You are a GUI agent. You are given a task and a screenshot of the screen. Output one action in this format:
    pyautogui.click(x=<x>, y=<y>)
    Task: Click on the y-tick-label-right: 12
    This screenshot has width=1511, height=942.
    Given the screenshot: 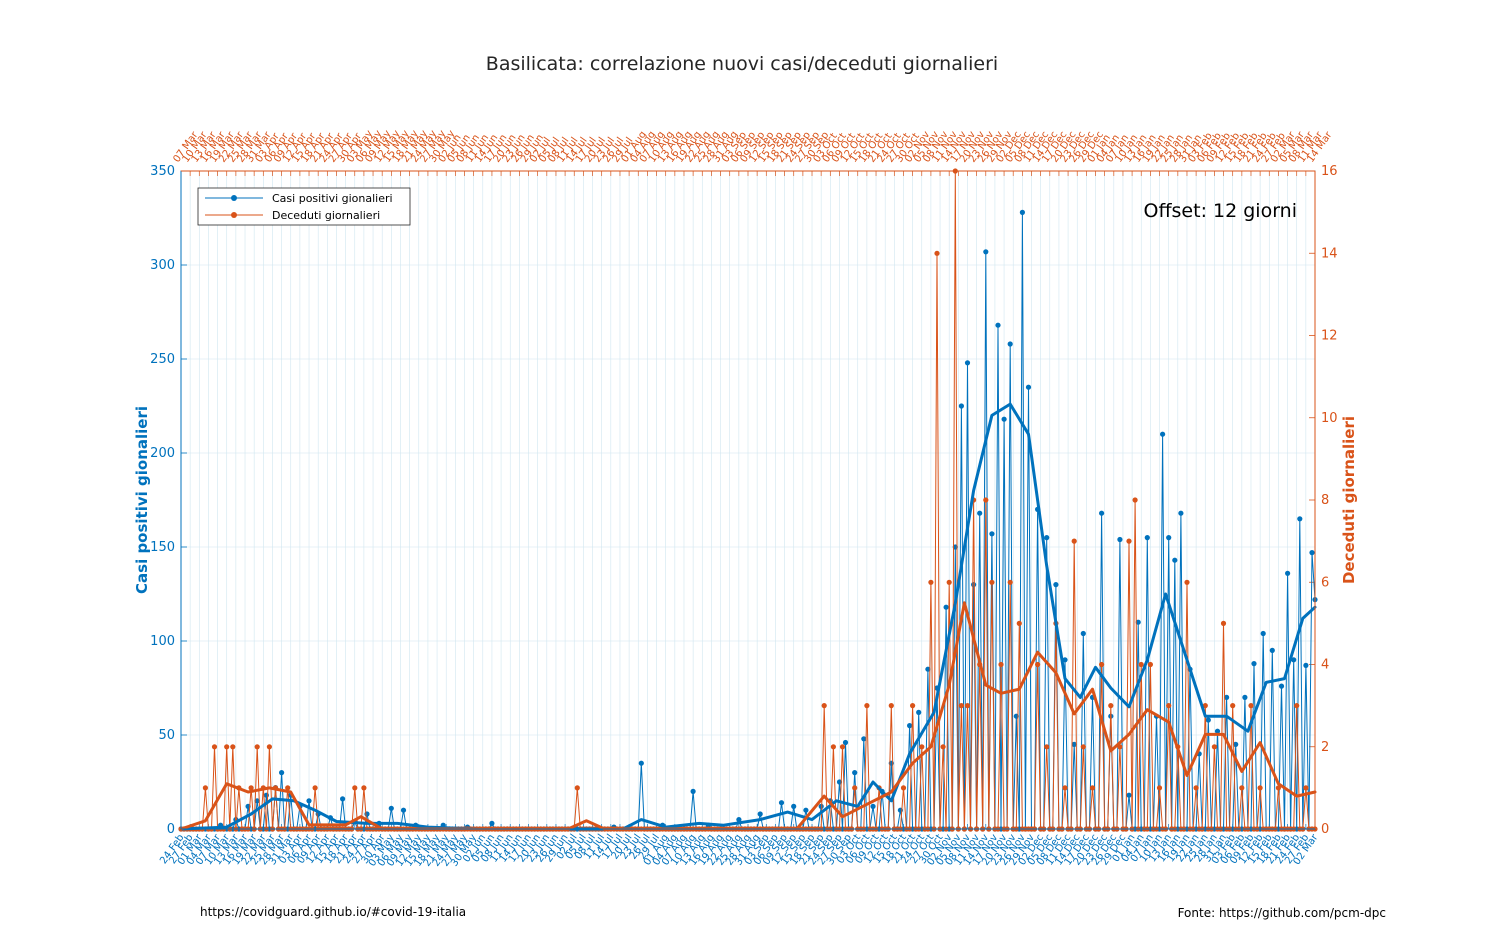 What is the action you would take?
    pyautogui.click(x=1329, y=336)
    